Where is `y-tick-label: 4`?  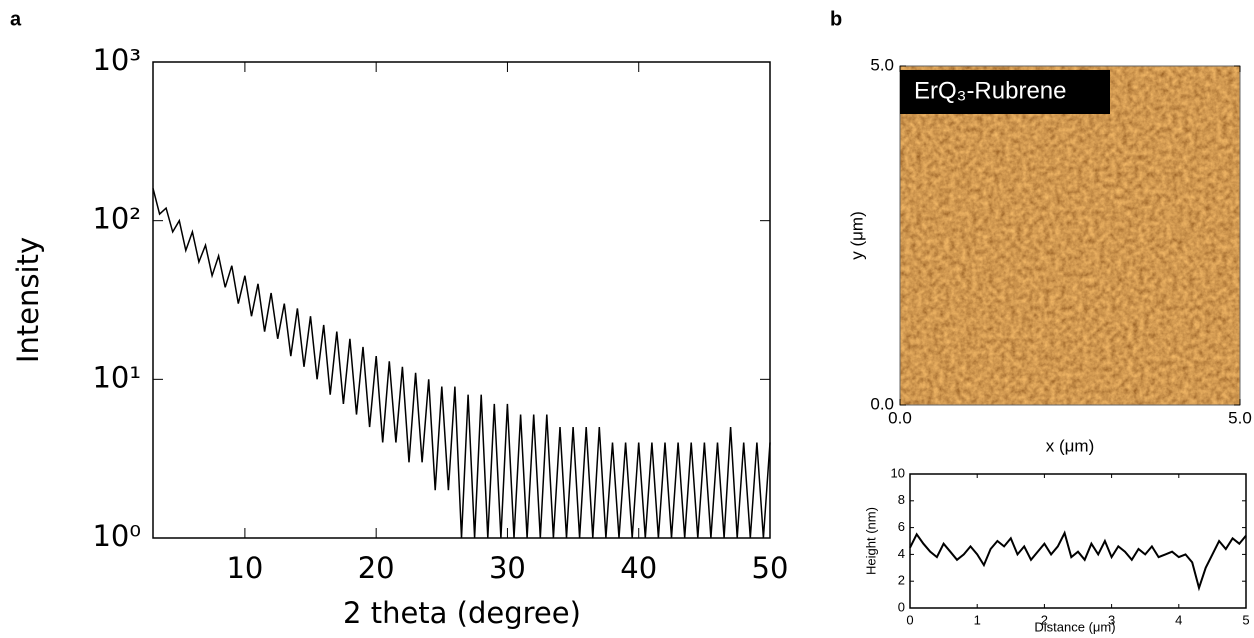
y-tick-label: 4 is located at coordinates (901, 553).